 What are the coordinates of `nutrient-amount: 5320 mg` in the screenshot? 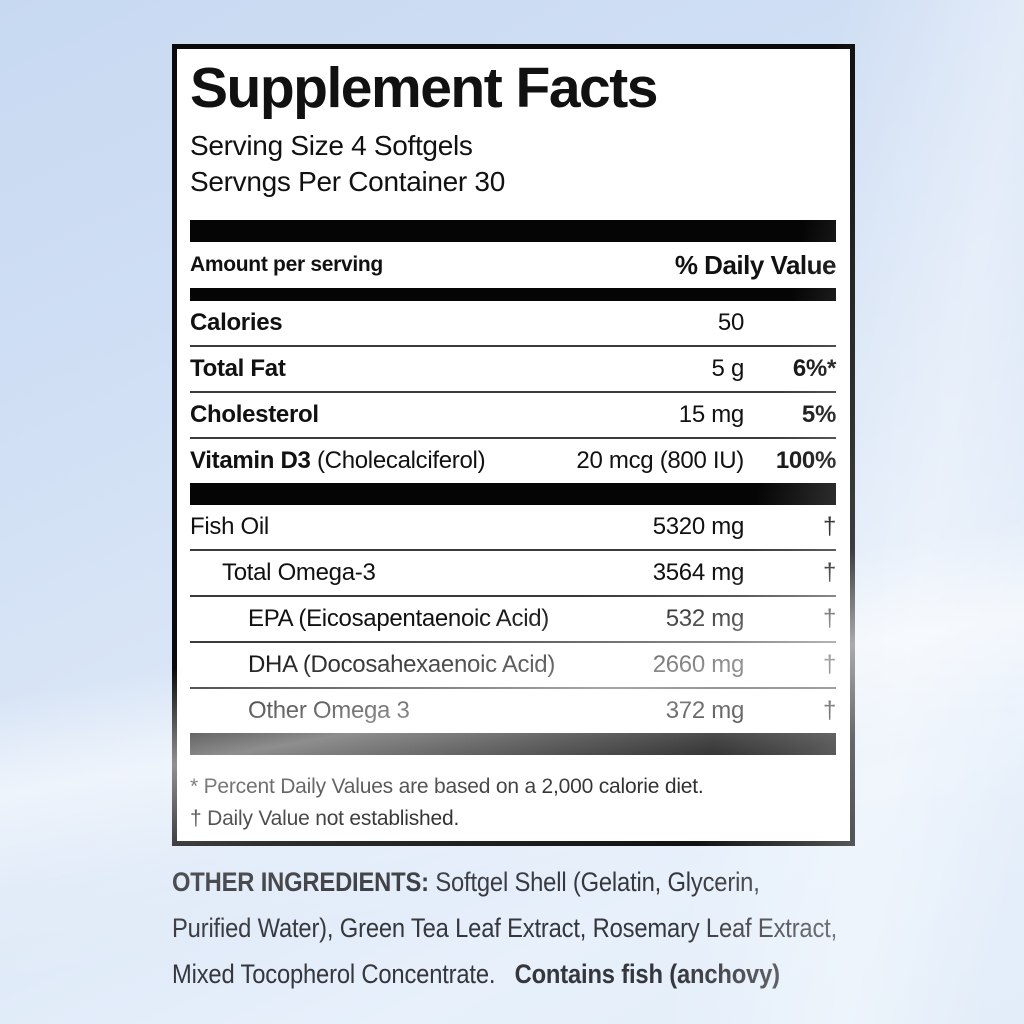 It's located at (698, 527).